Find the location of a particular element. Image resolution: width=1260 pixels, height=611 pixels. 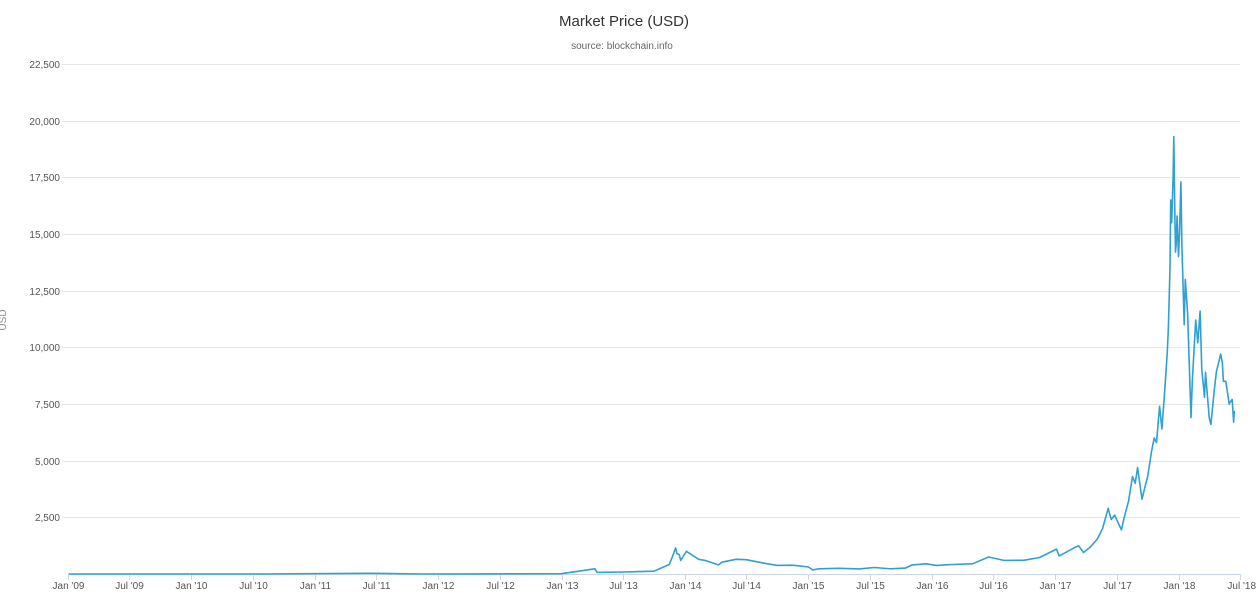

chart-subtitle: source: blockchain.info is located at coordinates (622, 46).